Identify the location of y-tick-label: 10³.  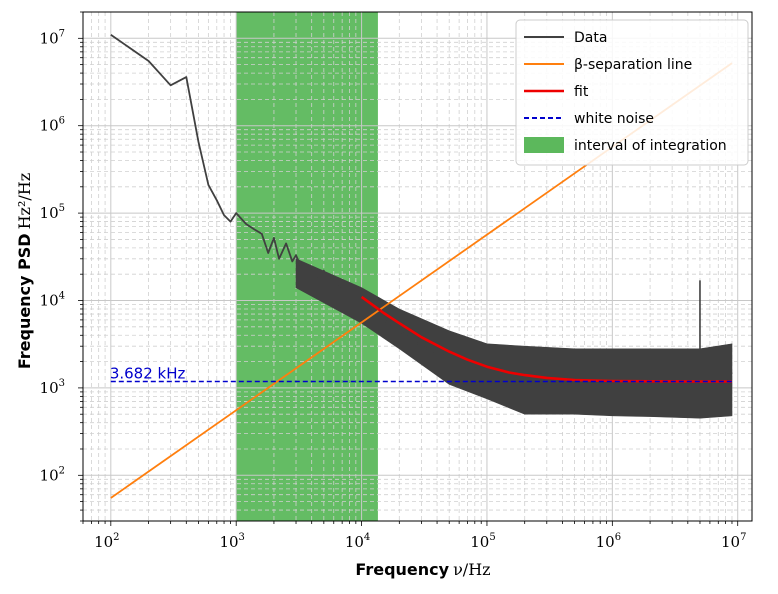
(52, 387).